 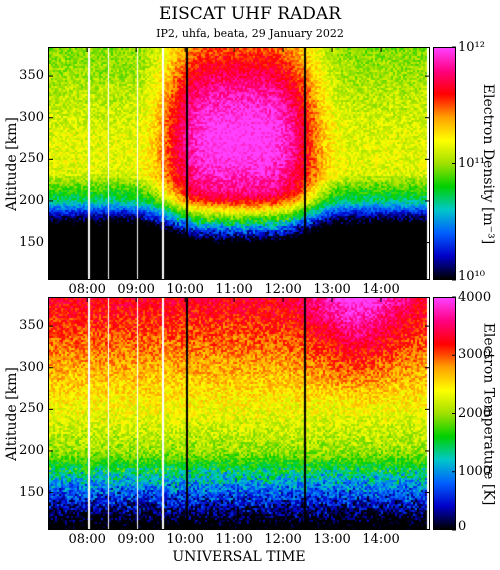 What do you see at coordinates (462, 526) in the screenshot?
I see `colorbar-tick-label: 0` at bounding box center [462, 526].